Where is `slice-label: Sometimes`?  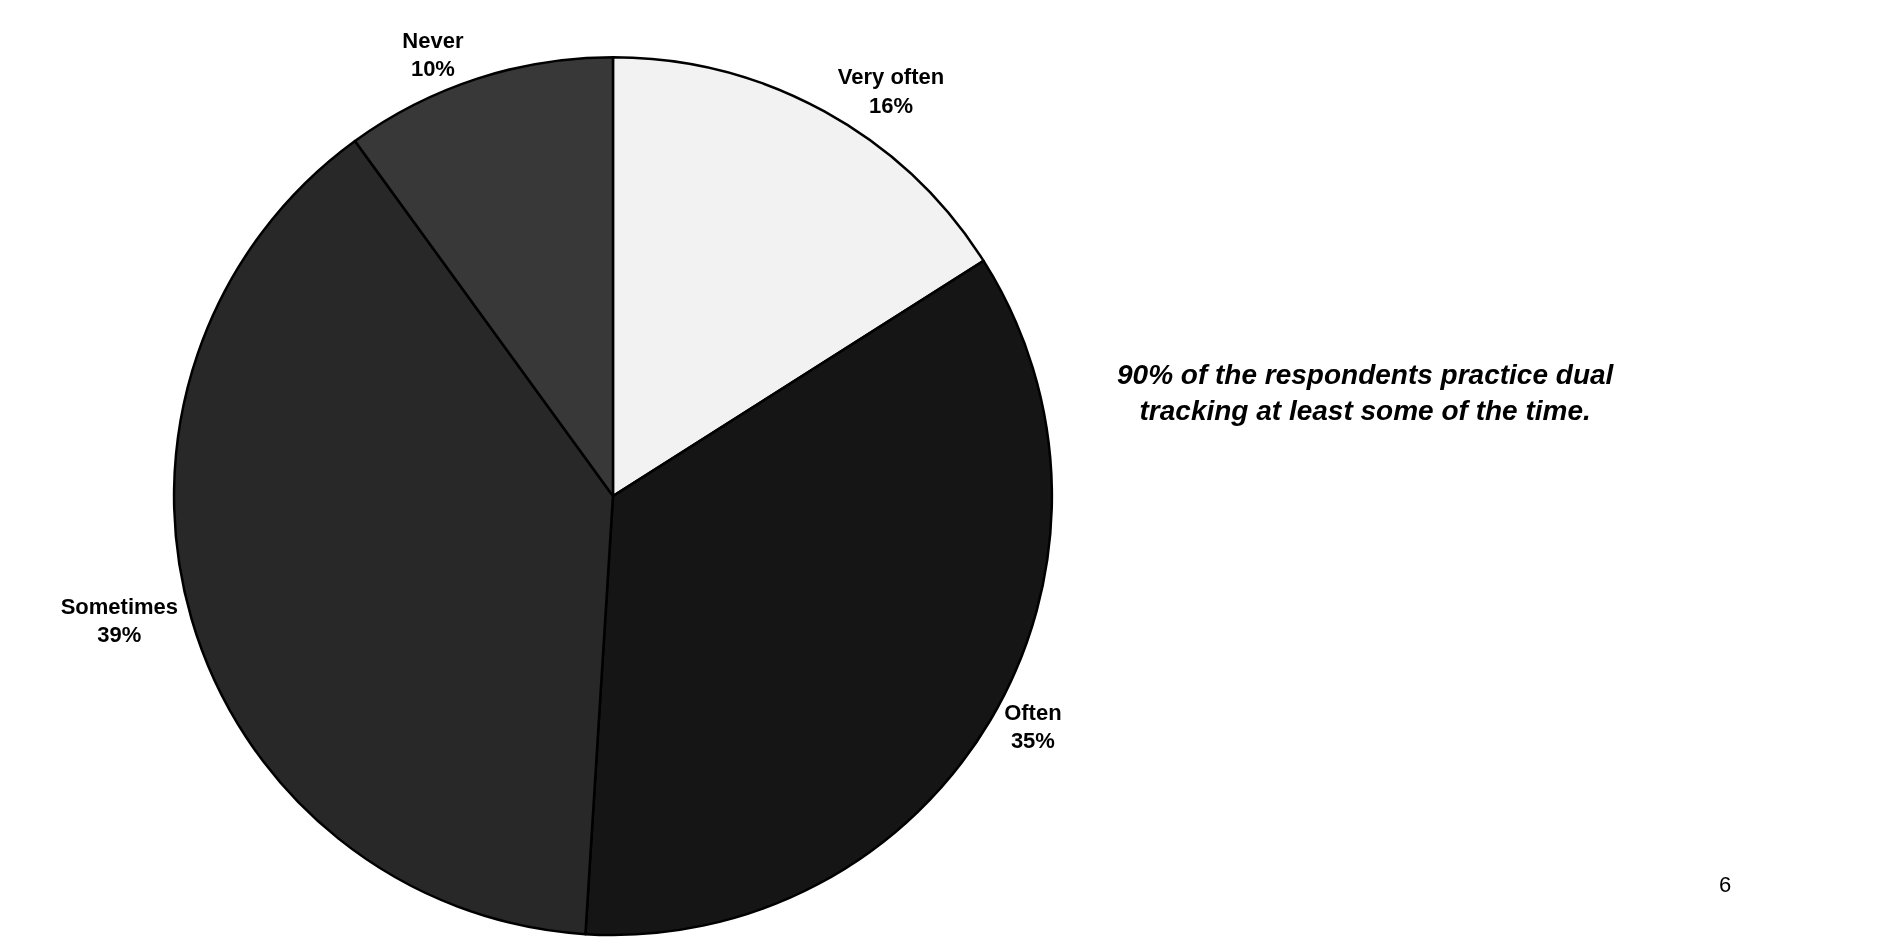 slice-label: Sometimes is located at coordinates (119, 606).